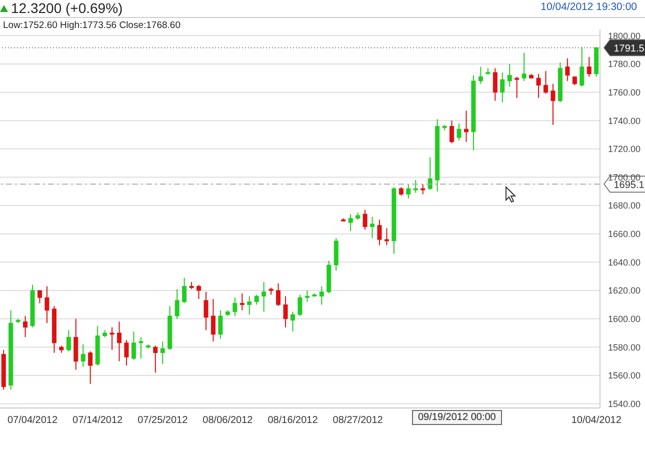 The height and width of the screenshot is (458, 645). Describe the element at coordinates (624, 403) in the screenshot. I see `y-tick-label: 1540.00` at that location.